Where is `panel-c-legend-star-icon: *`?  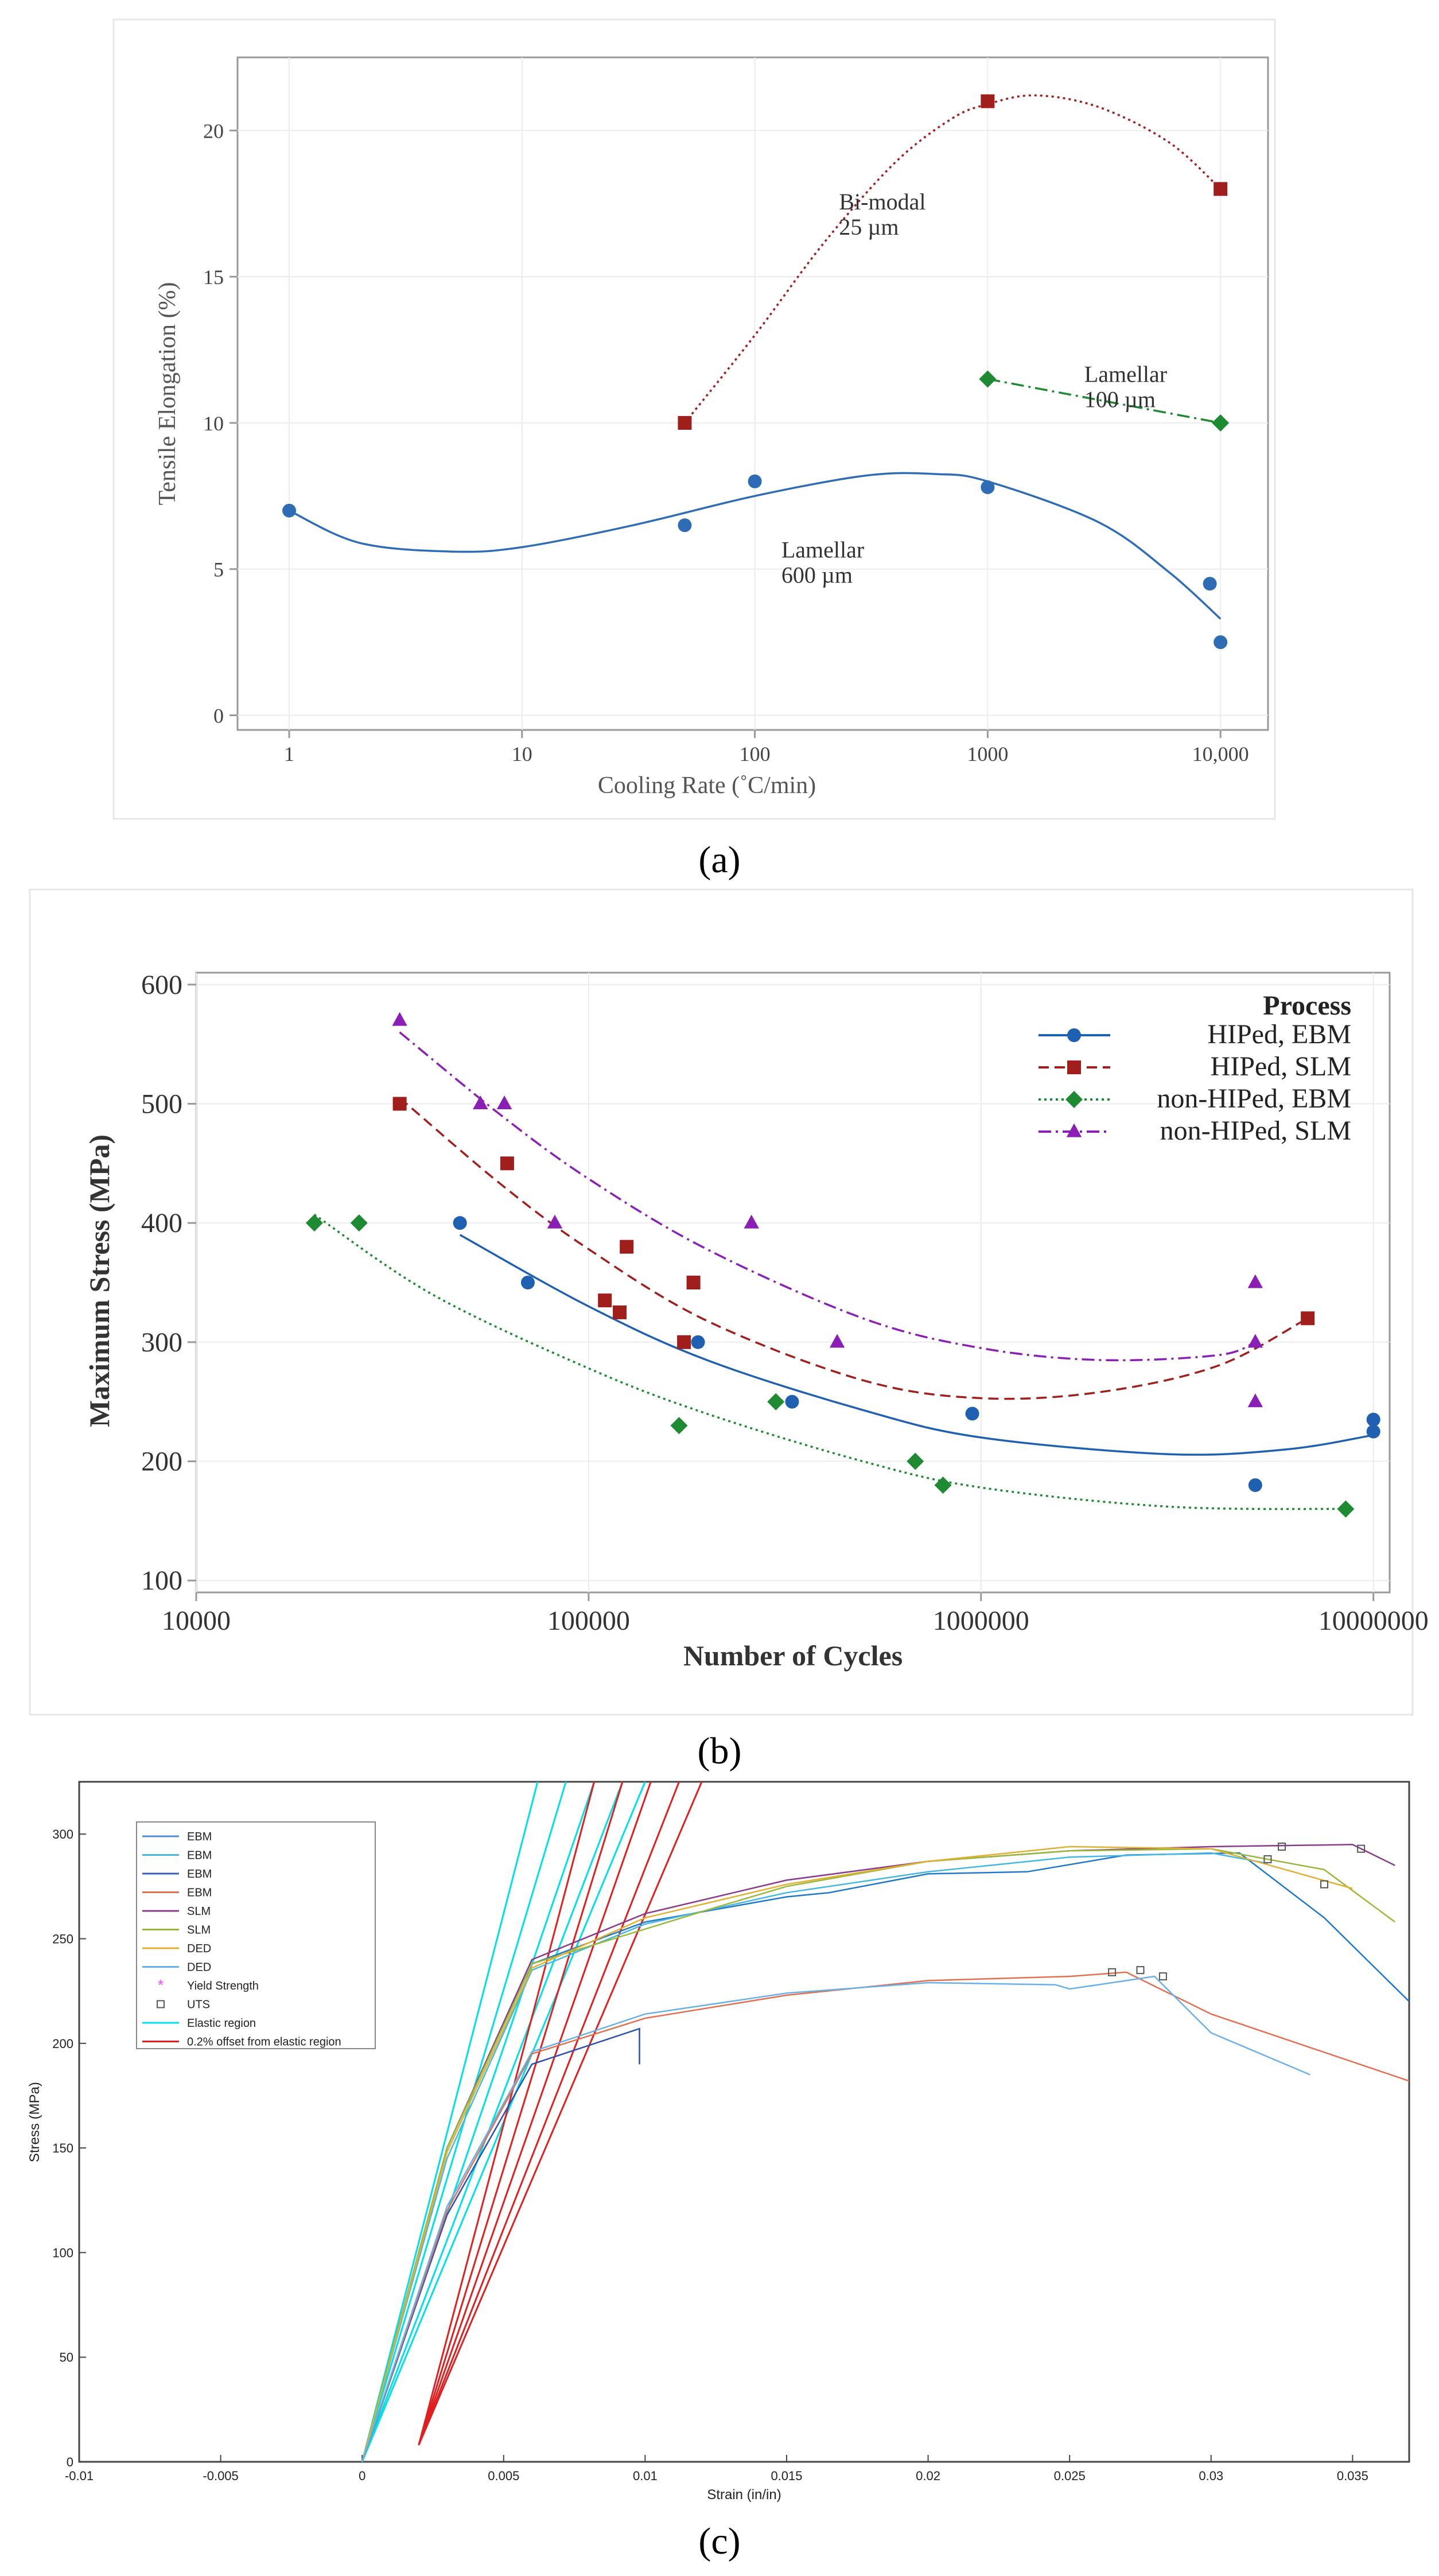
panel-c-legend-star-icon: * is located at coordinates (161, 1985).